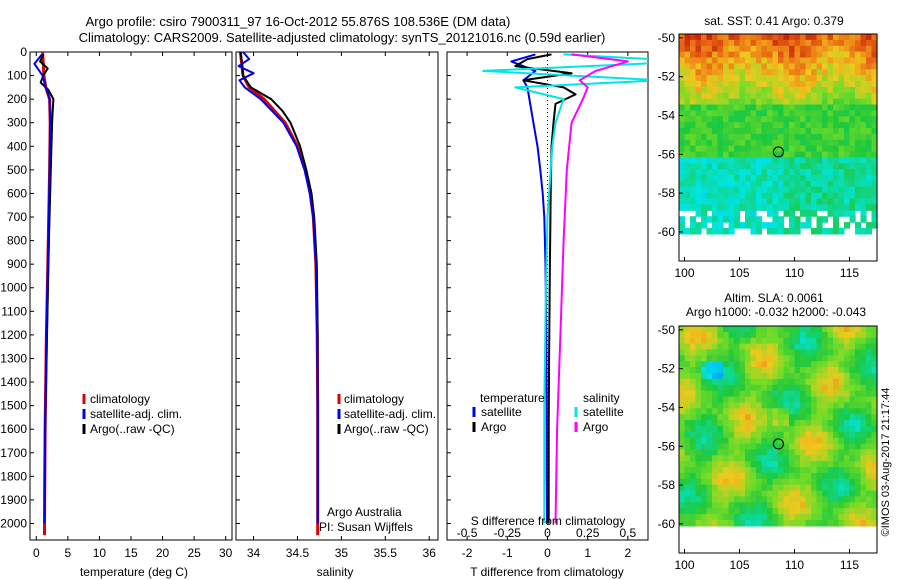 The height and width of the screenshot is (580, 900). I want to click on temperature-xtick-label: 30, so click(226, 553).